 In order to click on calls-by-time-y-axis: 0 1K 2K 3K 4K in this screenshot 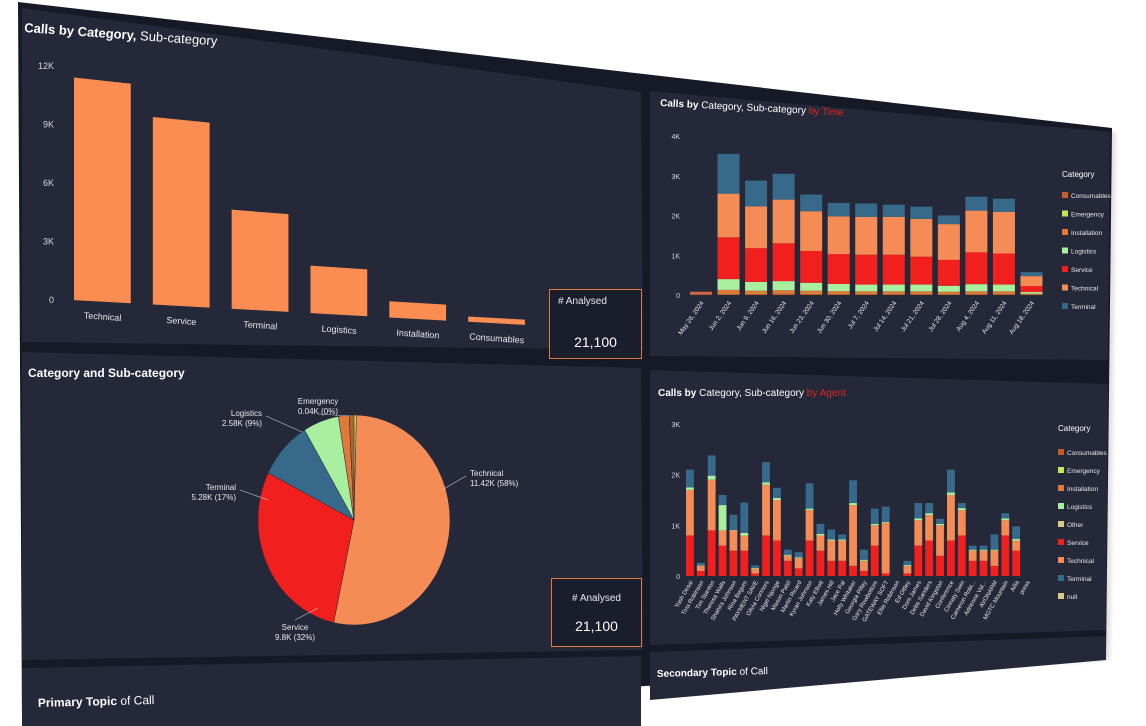, I will do `click(675, 217)`.